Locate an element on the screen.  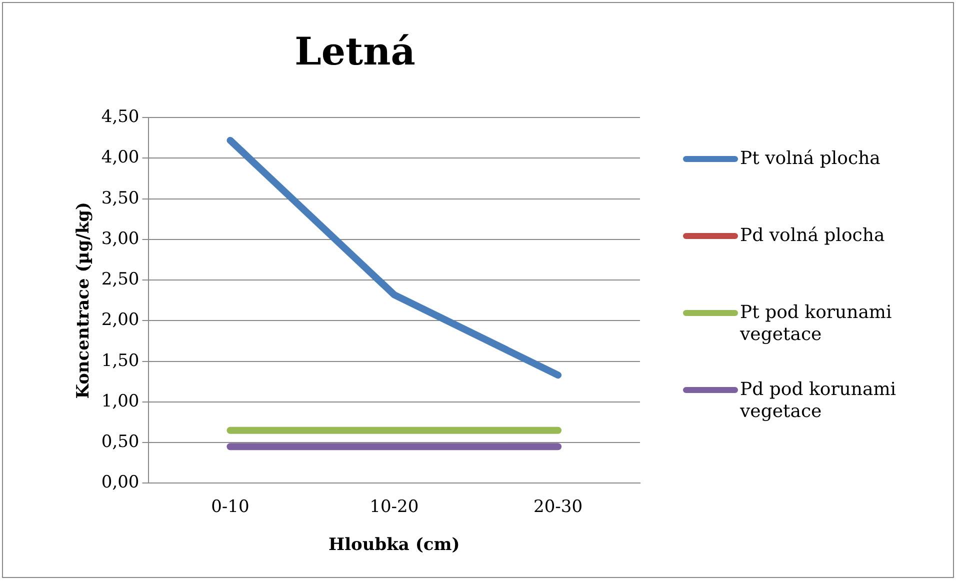
y-tick-label: 0,00 is located at coordinates (120, 482).